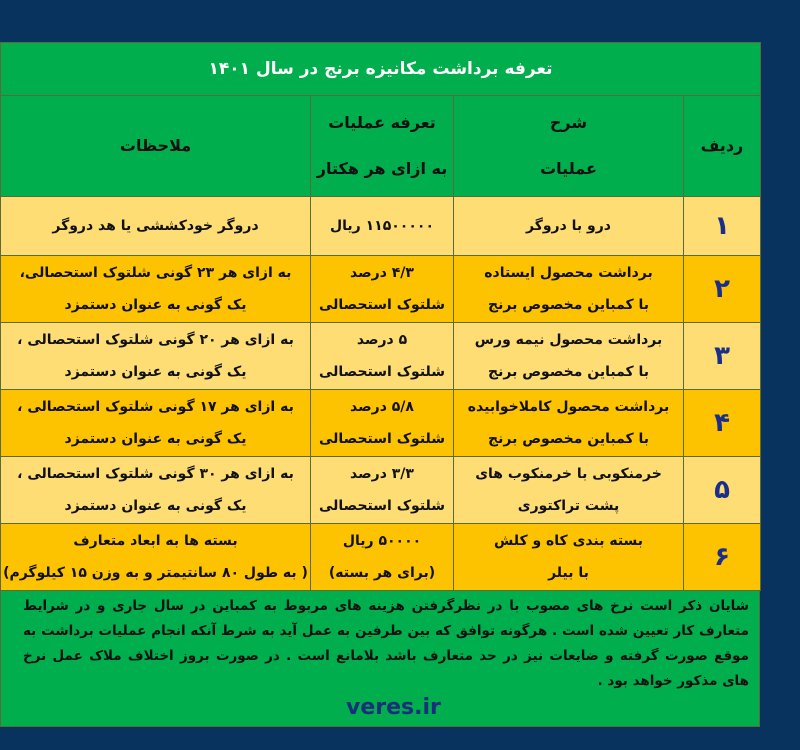  What do you see at coordinates (568, 407) in the screenshot?
I see `row-description-line: برداشت محصول کاملاخوابیده` at bounding box center [568, 407].